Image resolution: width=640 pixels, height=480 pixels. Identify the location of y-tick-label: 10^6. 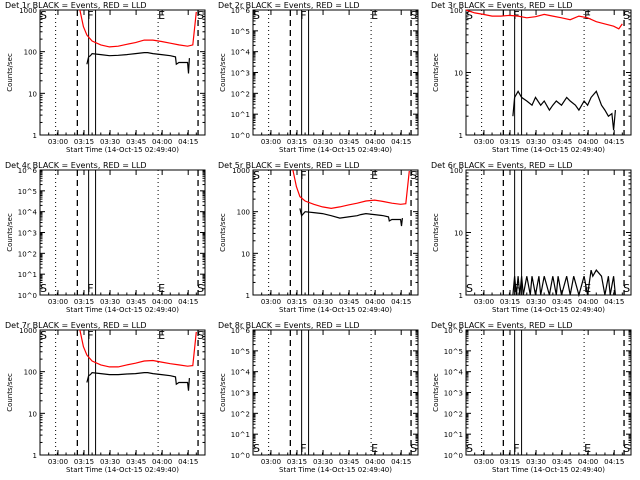
(241, 331).